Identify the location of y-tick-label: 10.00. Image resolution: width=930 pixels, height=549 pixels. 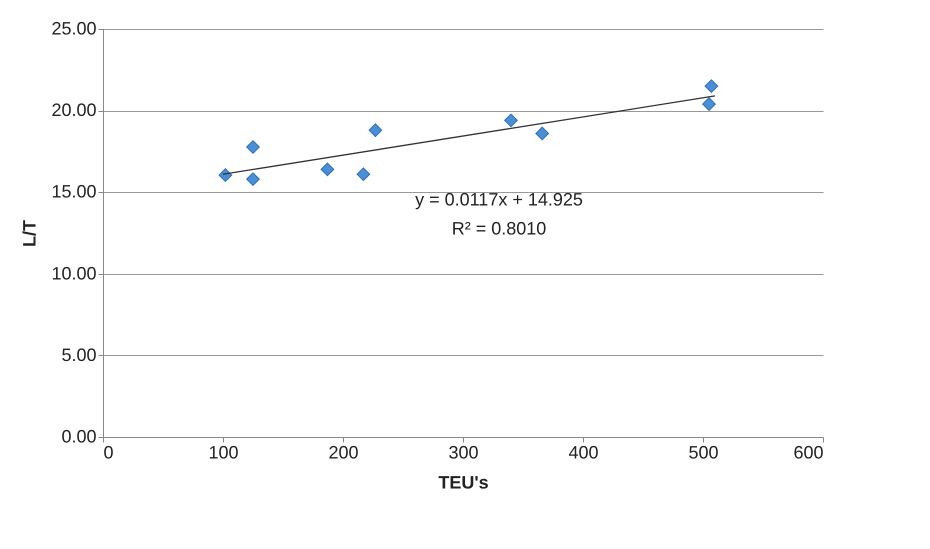
(73, 273).